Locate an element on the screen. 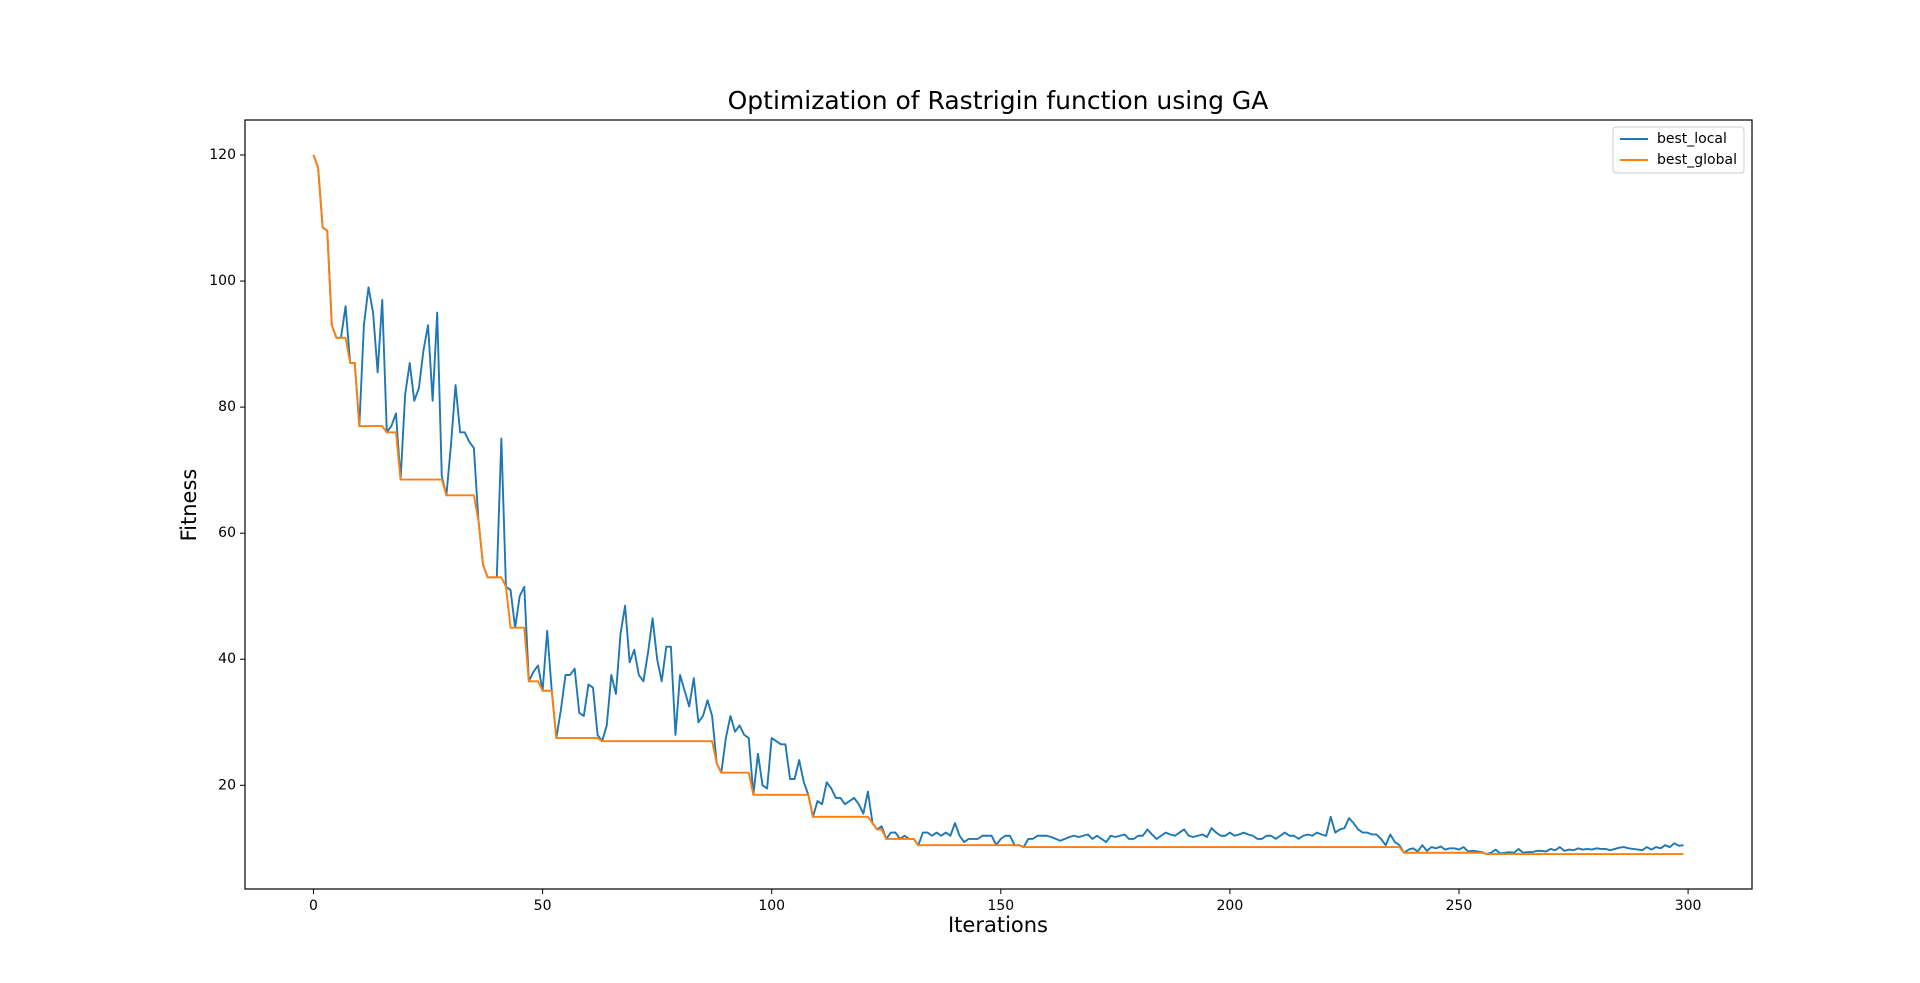 The height and width of the screenshot is (983, 1920). x-tick-label: 0 is located at coordinates (313, 906).